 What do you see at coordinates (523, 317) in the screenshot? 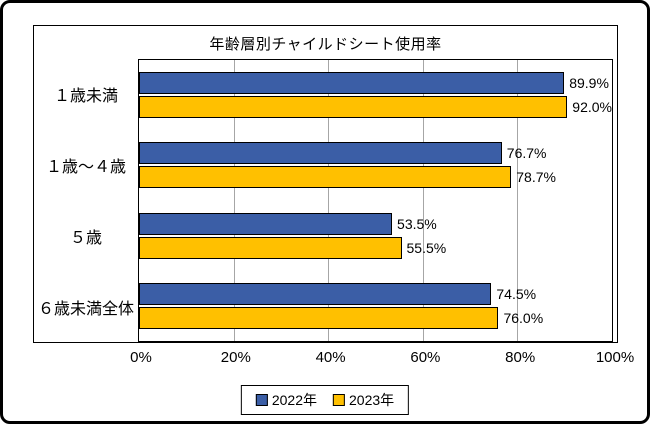
I see `value-label: 76.0%` at bounding box center [523, 317].